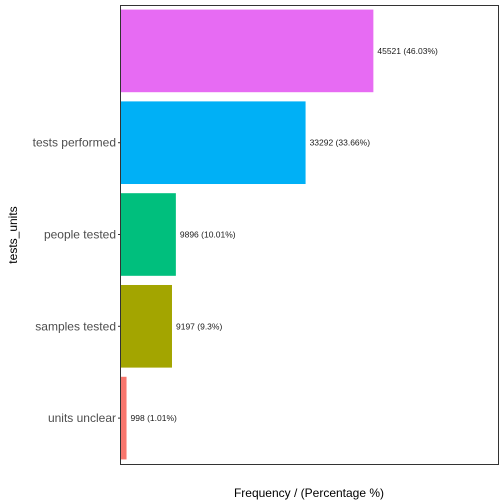 The width and height of the screenshot is (504, 504). I want to click on data-label: 45521 (46.03%), so click(407, 51).